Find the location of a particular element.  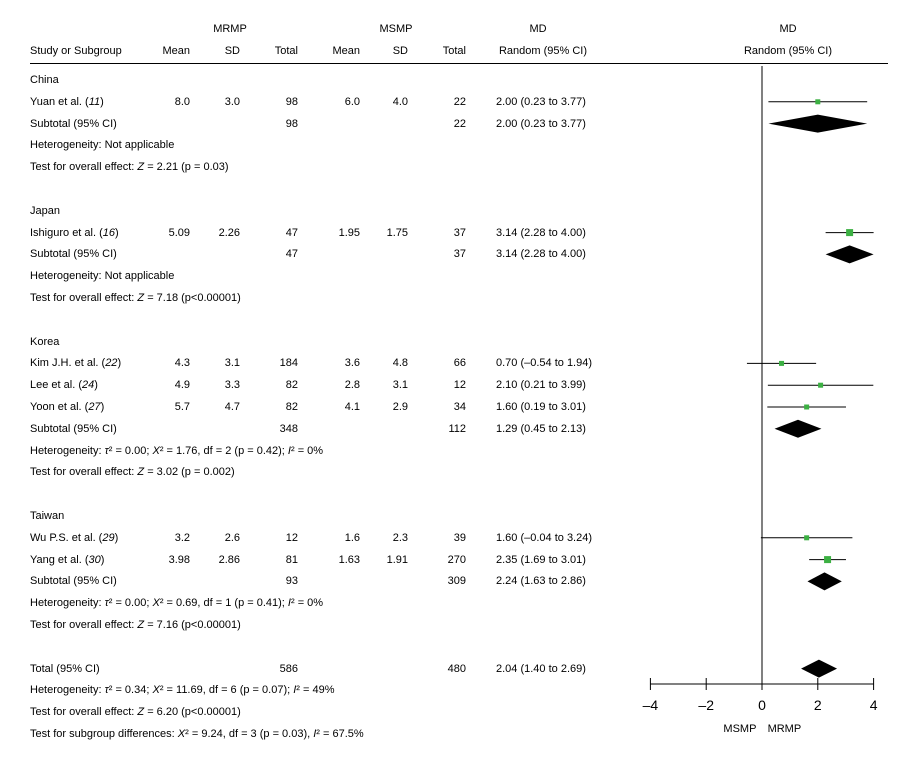

mean1-cell: 3.98 is located at coordinates (179, 559).